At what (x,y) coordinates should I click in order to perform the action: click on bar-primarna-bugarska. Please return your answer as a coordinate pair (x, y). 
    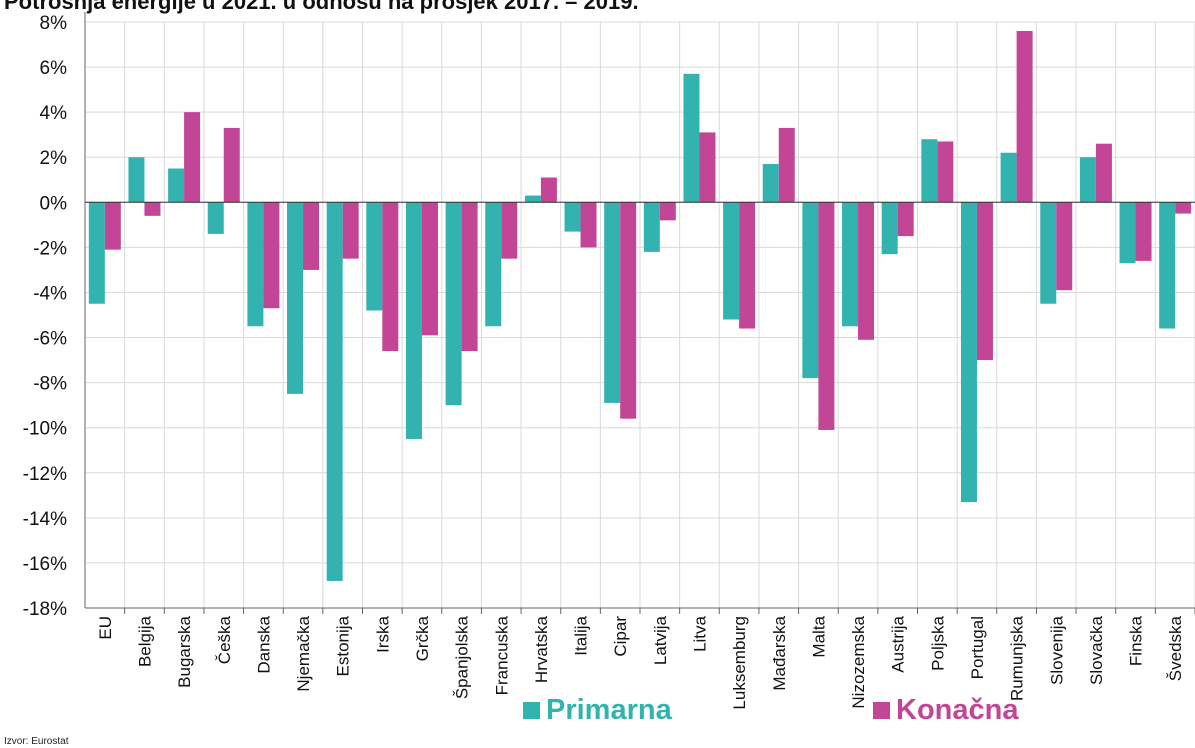
    Looking at the image, I should click on (176, 185).